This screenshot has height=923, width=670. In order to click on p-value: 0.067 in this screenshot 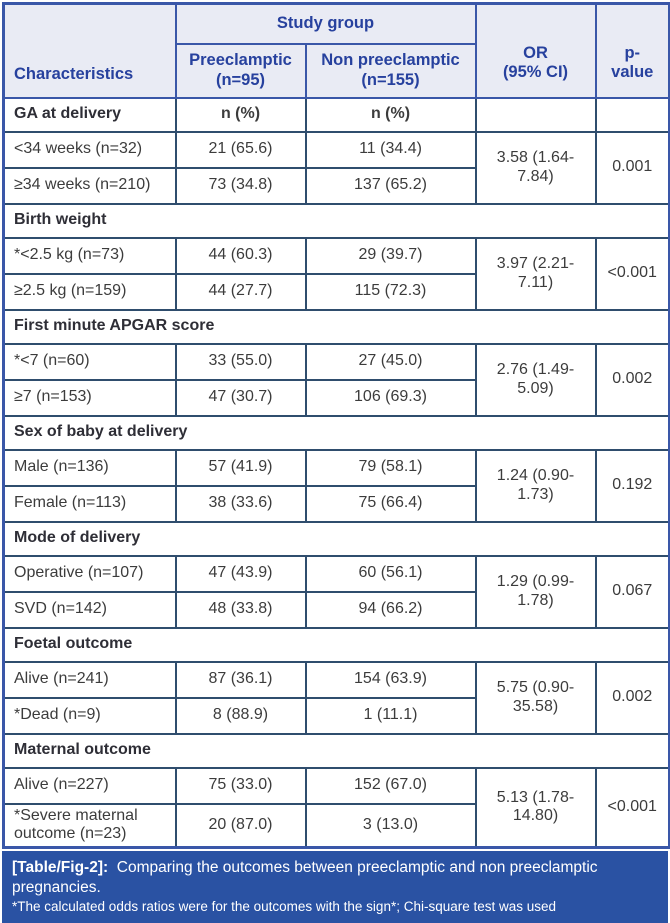, I will do `click(632, 591)`.